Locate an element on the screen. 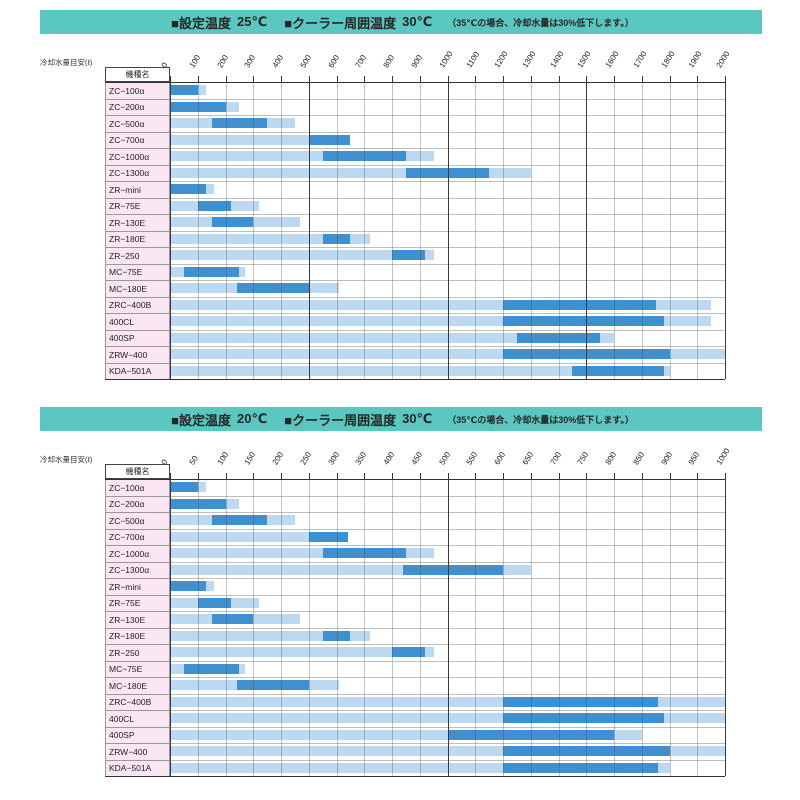 This screenshot has width=800, height=800. x-tick-label: 300 is located at coordinates (333, 458).